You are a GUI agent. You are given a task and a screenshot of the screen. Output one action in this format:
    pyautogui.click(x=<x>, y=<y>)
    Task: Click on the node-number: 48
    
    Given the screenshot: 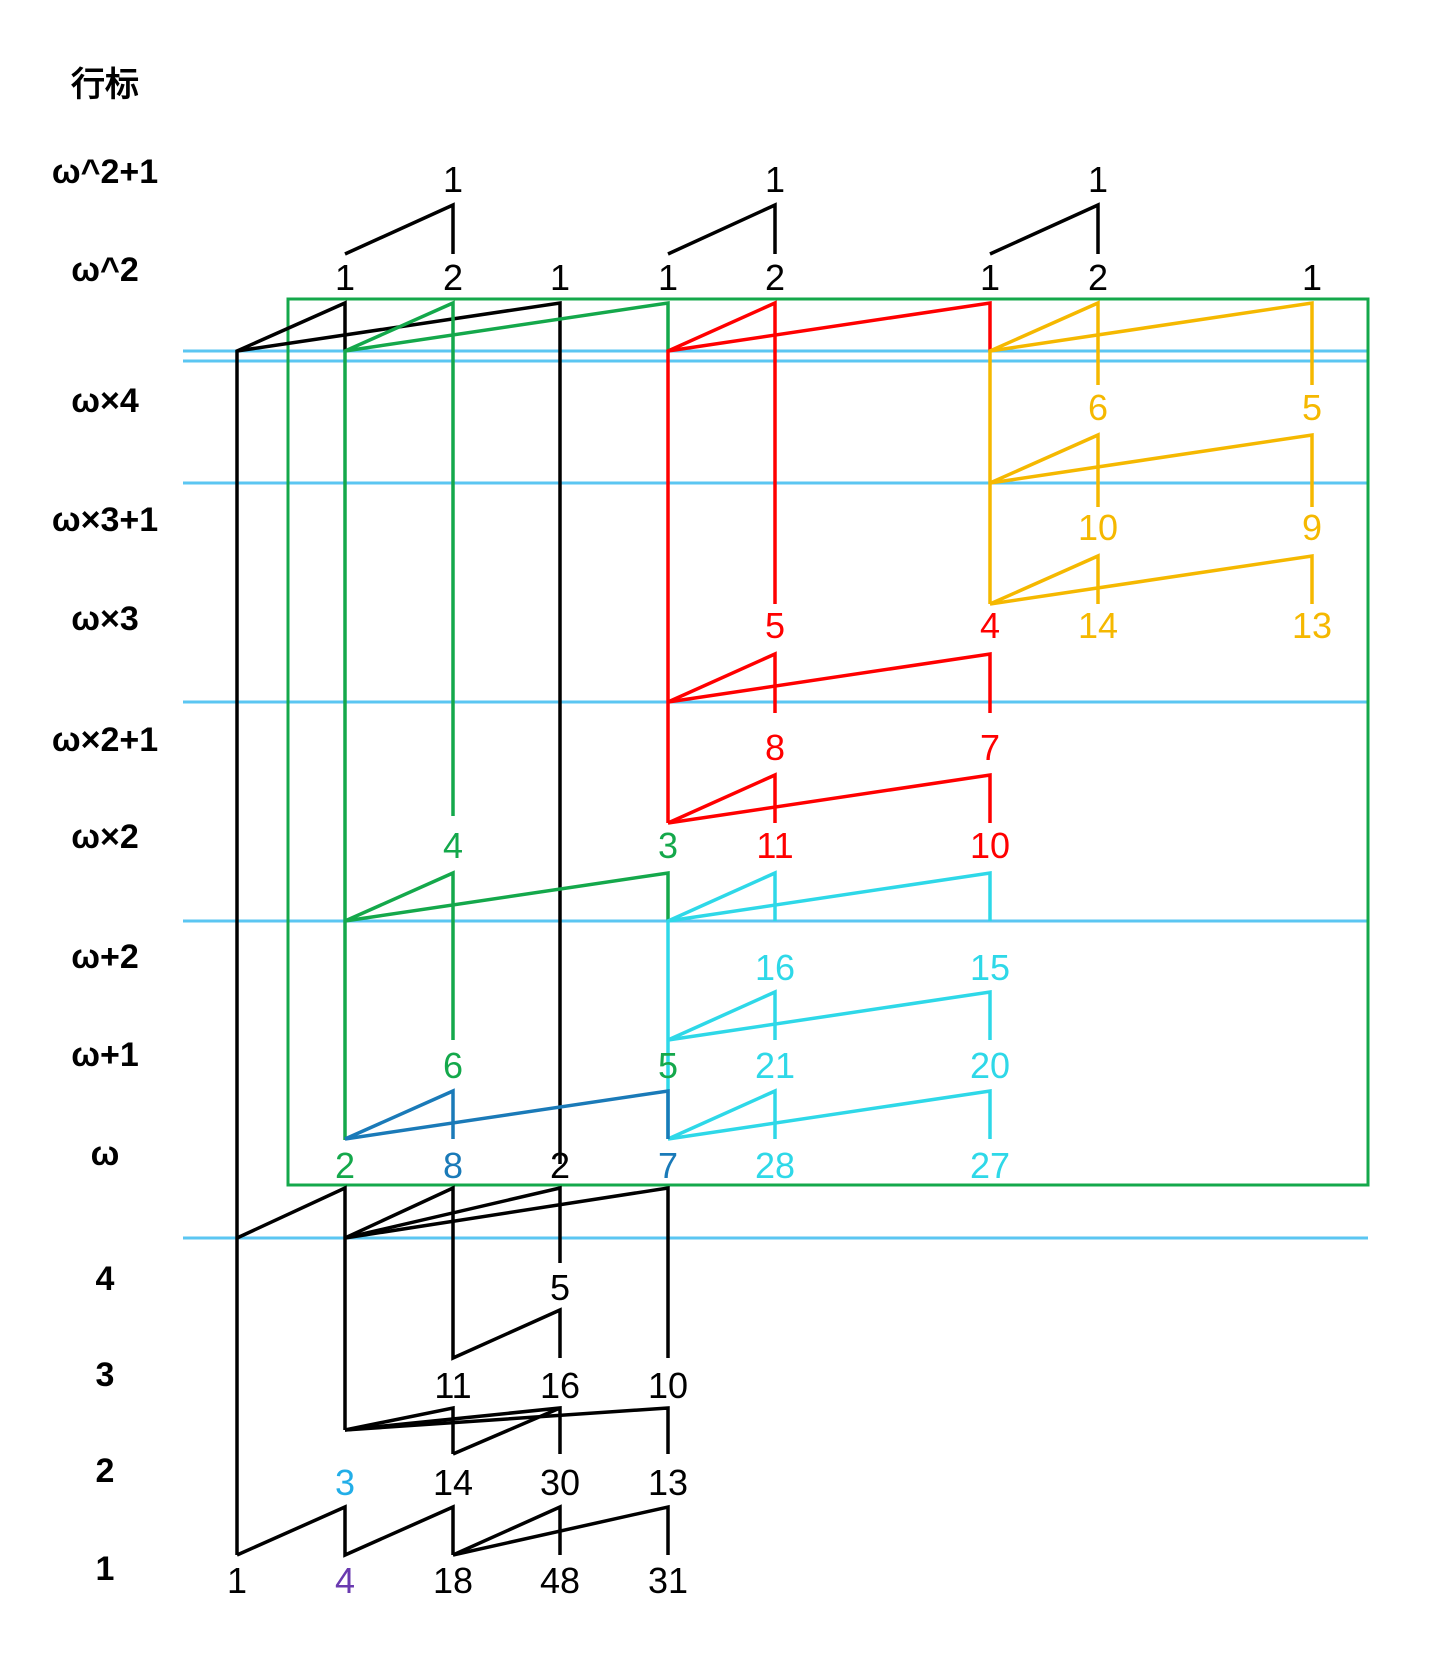 What is the action you would take?
    pyautogui.click(x=560, y=1580)
    